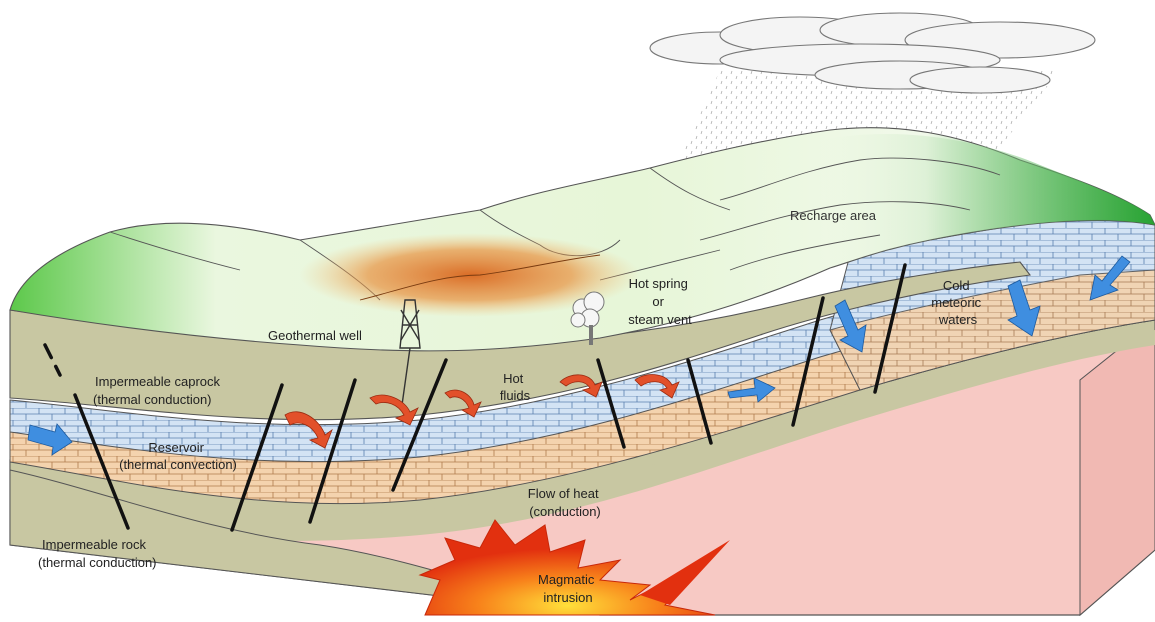 The image size is (1155, 622). What do you see at coordinates (568, 588) in the screenshot?
I see `label-magmatic-intrusion: Magmatic intrusion` at bounding box center [568, 588].